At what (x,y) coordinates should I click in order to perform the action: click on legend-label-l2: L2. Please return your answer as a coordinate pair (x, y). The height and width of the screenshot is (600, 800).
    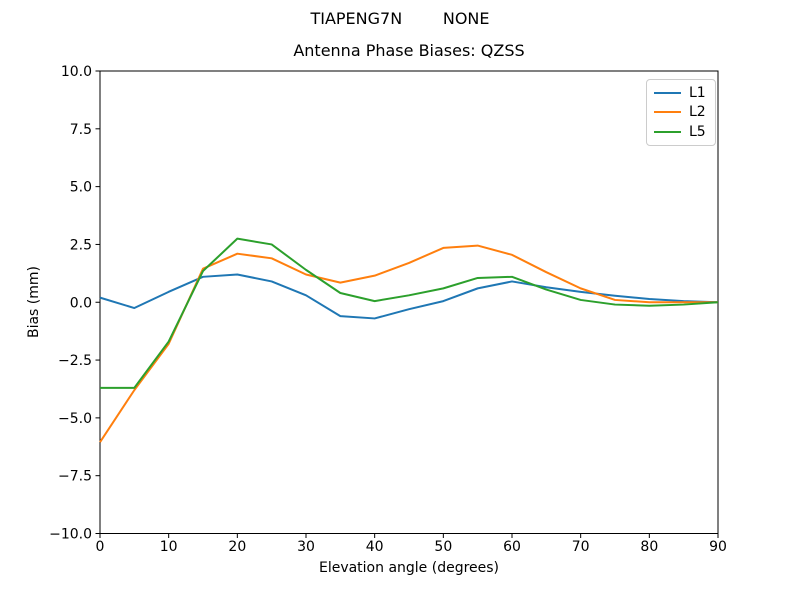
    Looking at the image, I should click on (697, 112).